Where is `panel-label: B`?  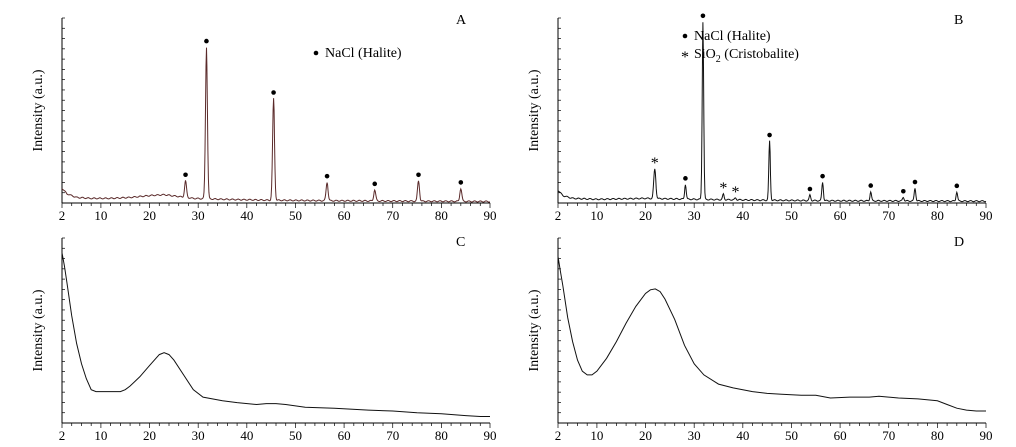 panel-label: B is located at coordinates (958, 20).